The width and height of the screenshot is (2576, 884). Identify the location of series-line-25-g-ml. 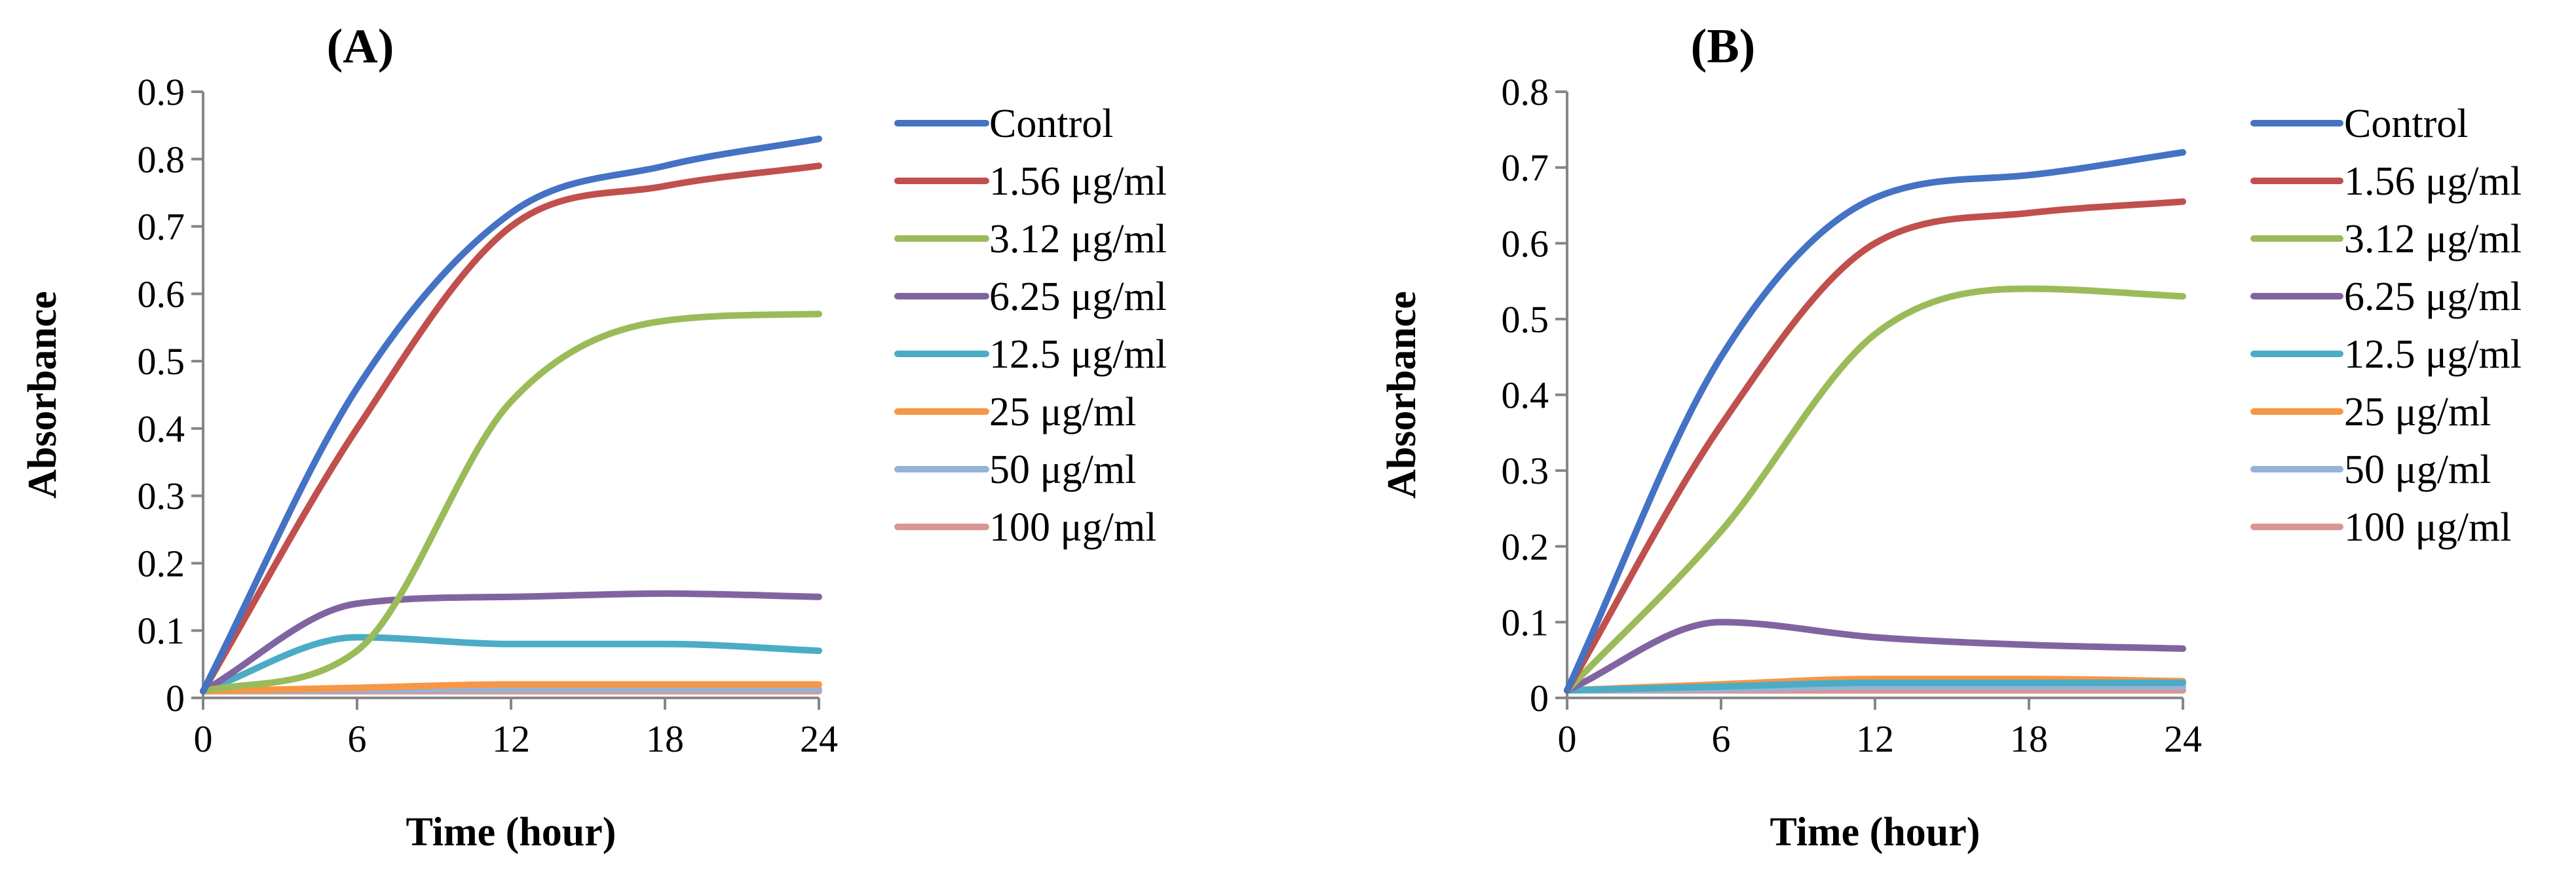
(511, 688).